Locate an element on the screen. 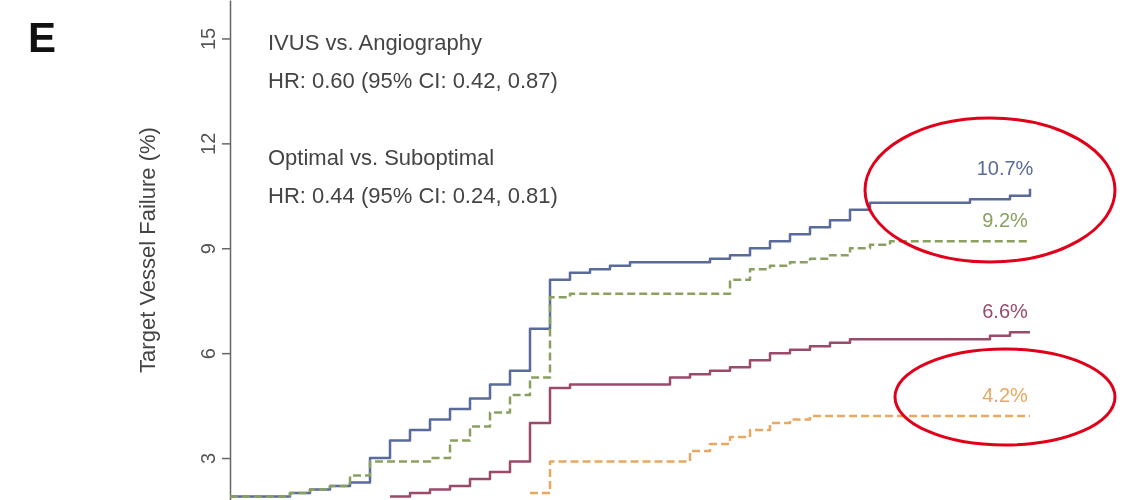  y-tick-label: 15 is located at coordinates (208, 39).